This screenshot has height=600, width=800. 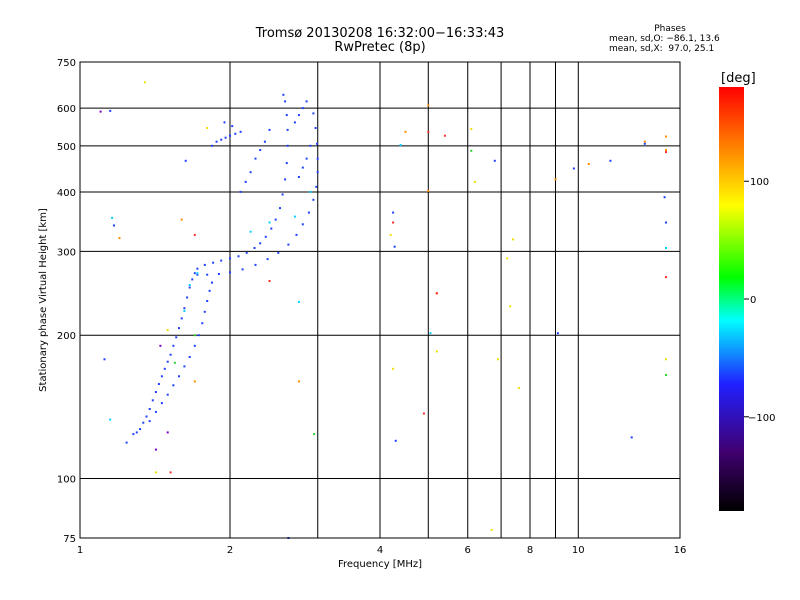 I want to click on x-tick-label: 2, so click(x=230, y=550).